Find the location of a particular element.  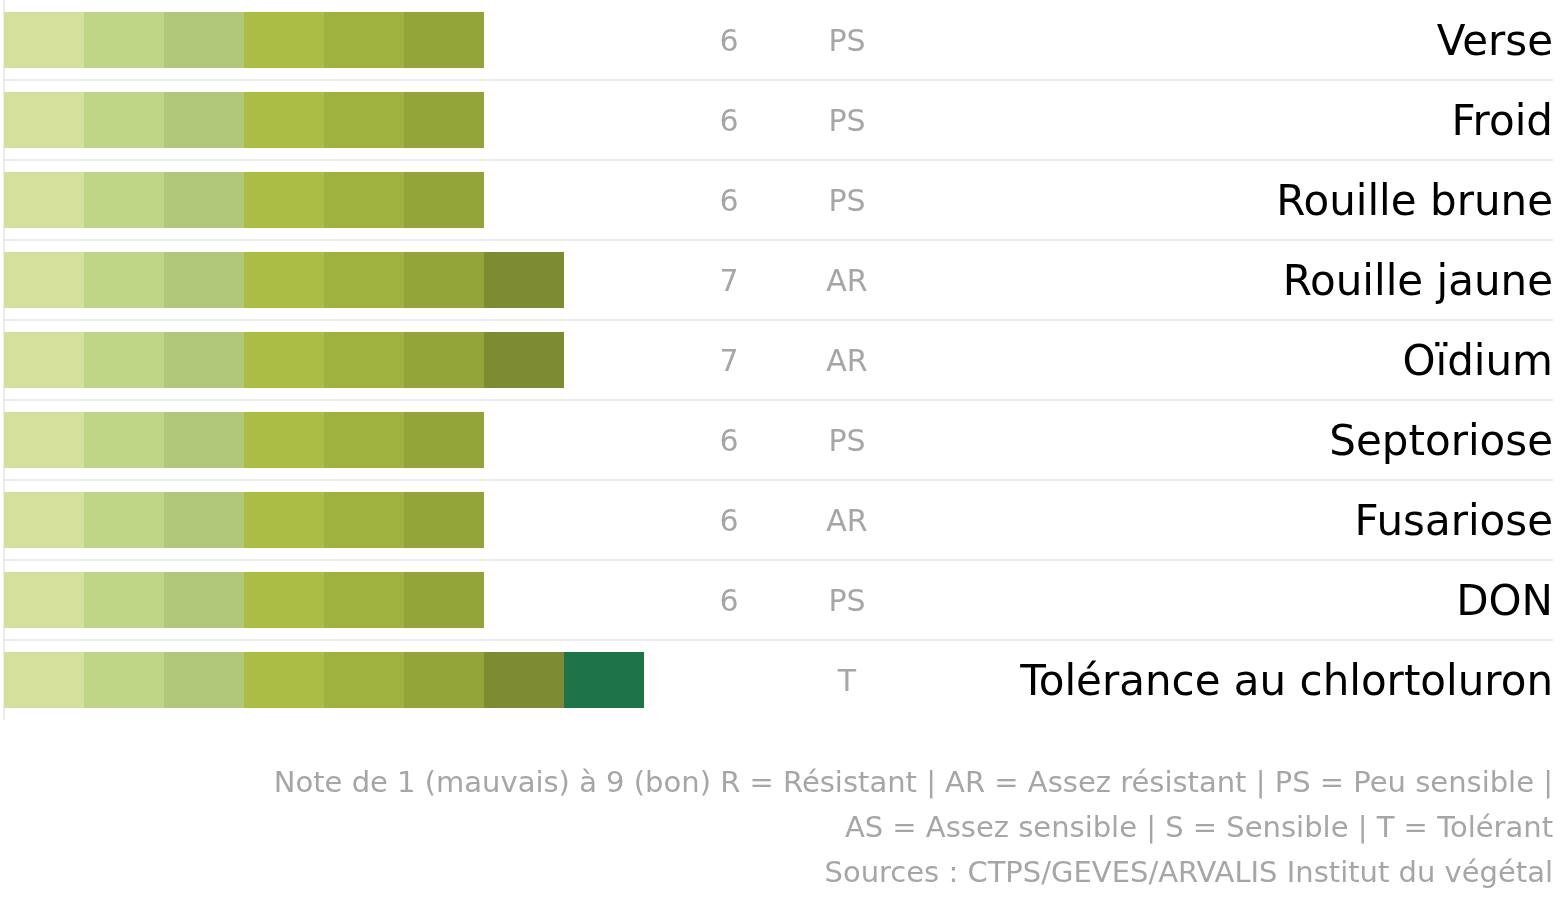

y-tick-label: Tolérance au chlortoluron is located at coordinates (1286, 680).